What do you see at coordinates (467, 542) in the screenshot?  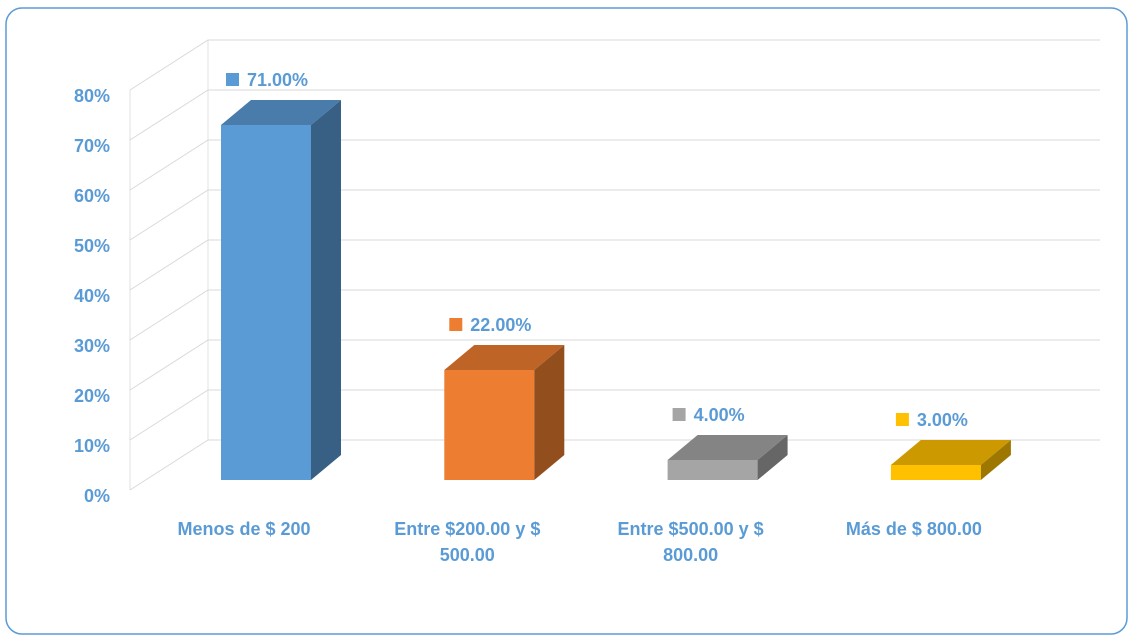 I see `x-tick-label: Entre $200.00 y $ 500.00` at bounding box center [467, 542].